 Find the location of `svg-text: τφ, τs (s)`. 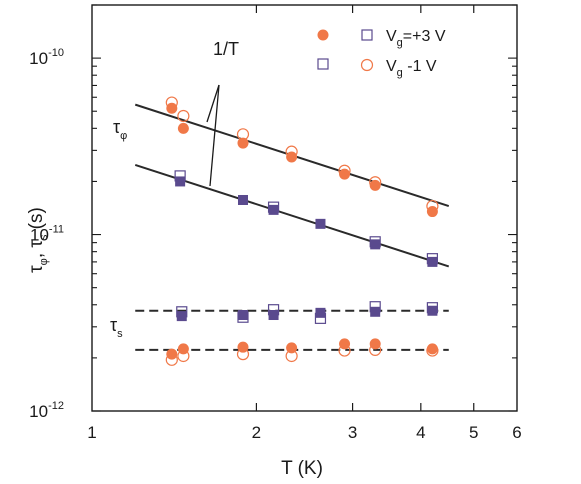

svg-text: τφ, τs (s) is located at coordinates (38, 240).